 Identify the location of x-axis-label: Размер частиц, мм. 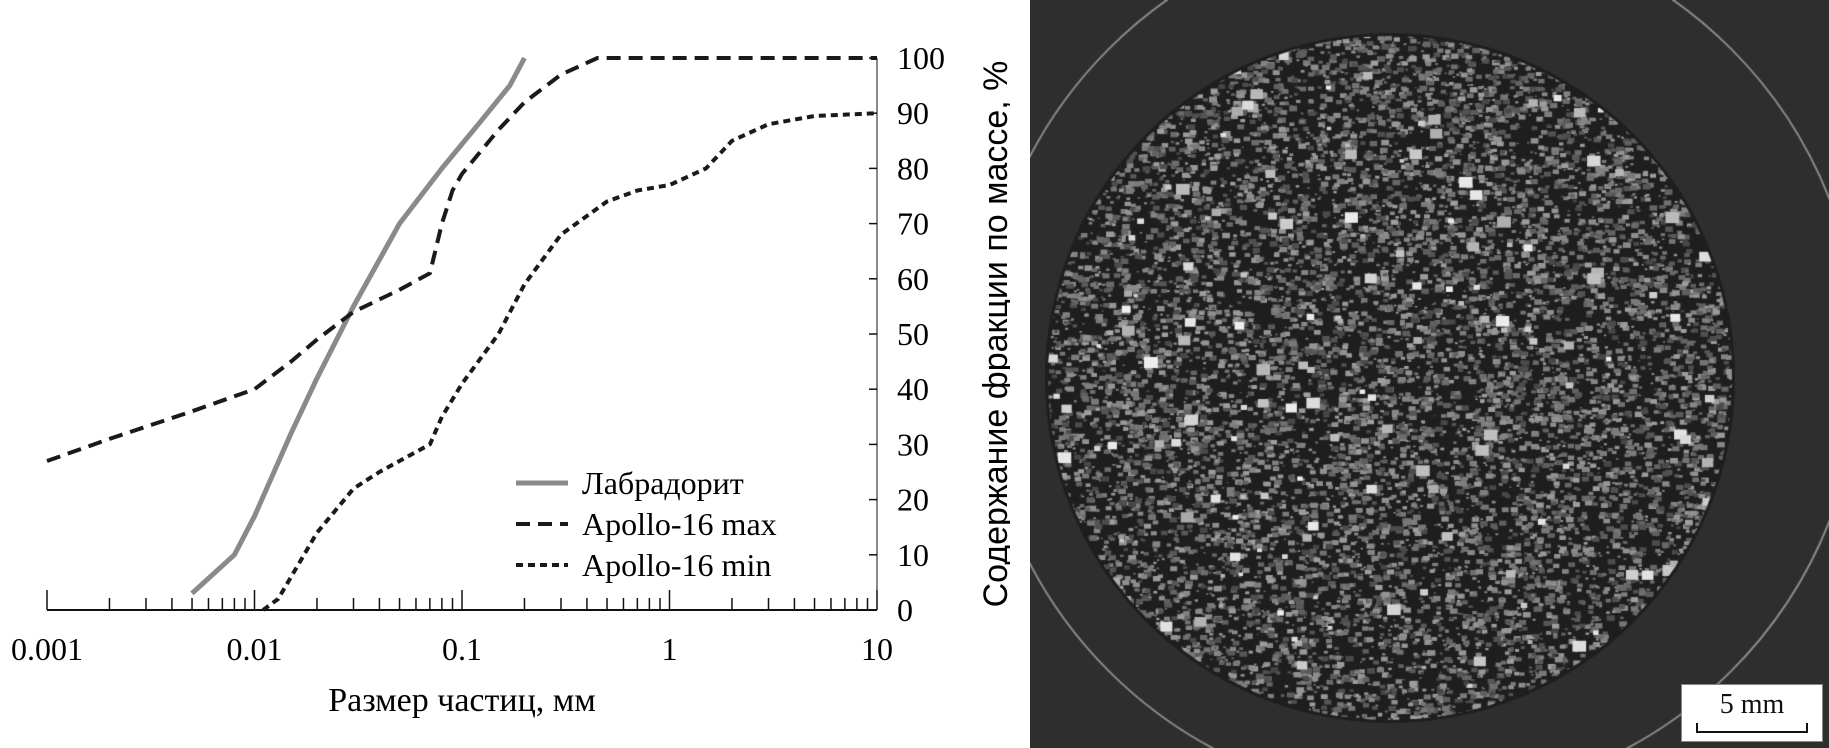
(462, 700).